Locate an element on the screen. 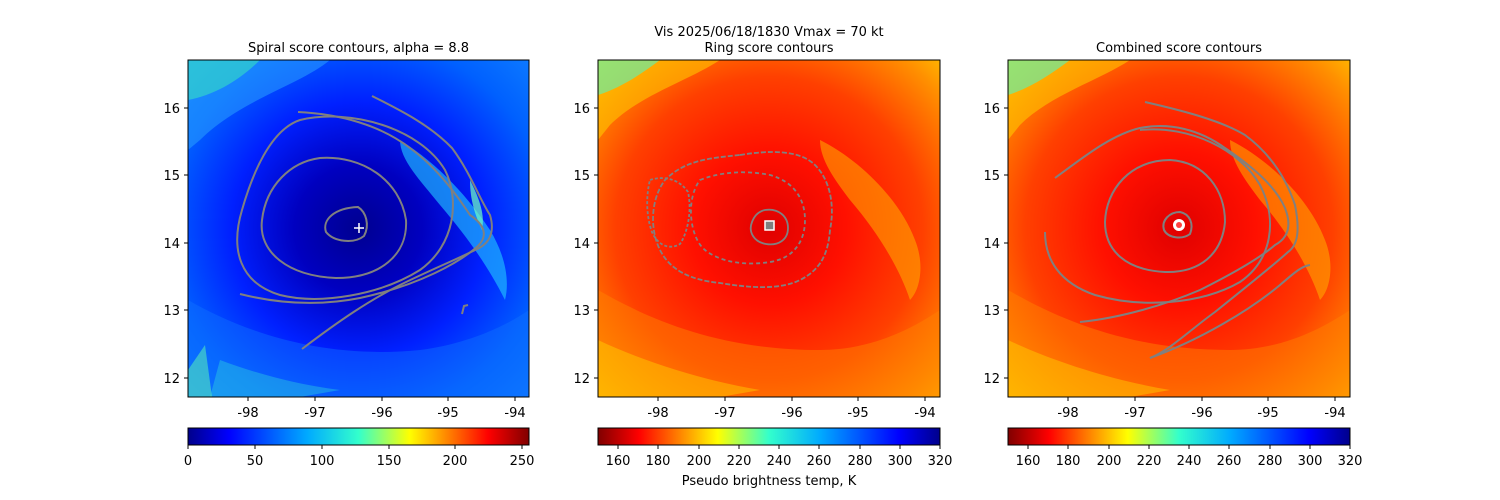  colorbar-tick-label: 160 is located at coordinates (1028, 461).